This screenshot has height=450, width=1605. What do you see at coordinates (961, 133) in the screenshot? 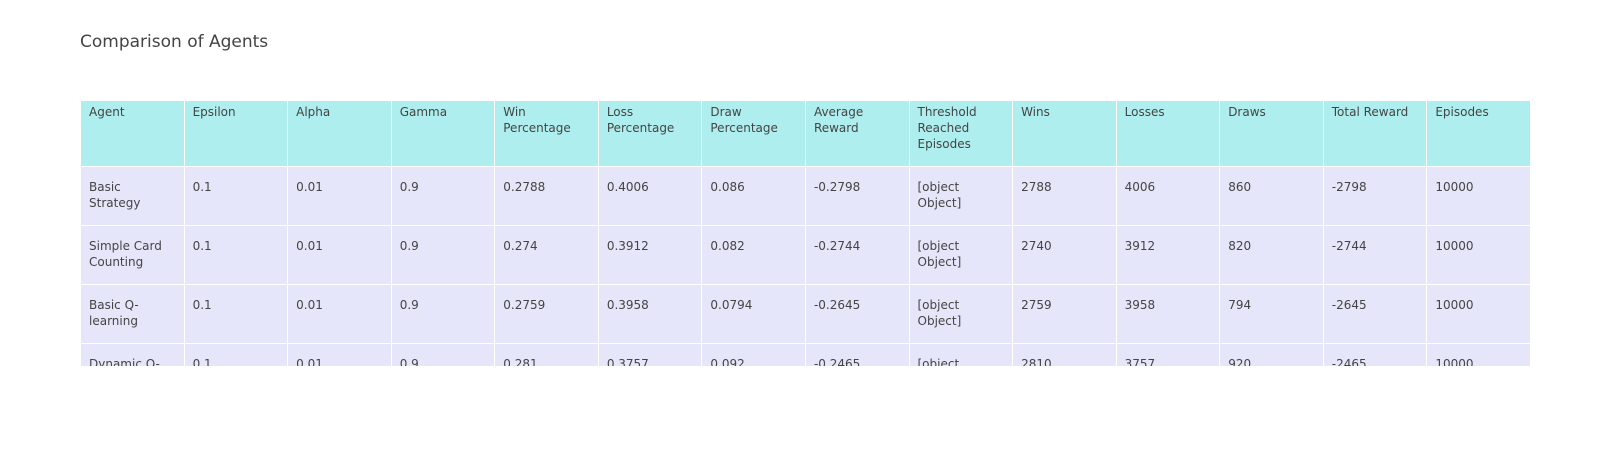
I see `column-header: Threshold Reached Episodes` at bounding box center [961, 133].